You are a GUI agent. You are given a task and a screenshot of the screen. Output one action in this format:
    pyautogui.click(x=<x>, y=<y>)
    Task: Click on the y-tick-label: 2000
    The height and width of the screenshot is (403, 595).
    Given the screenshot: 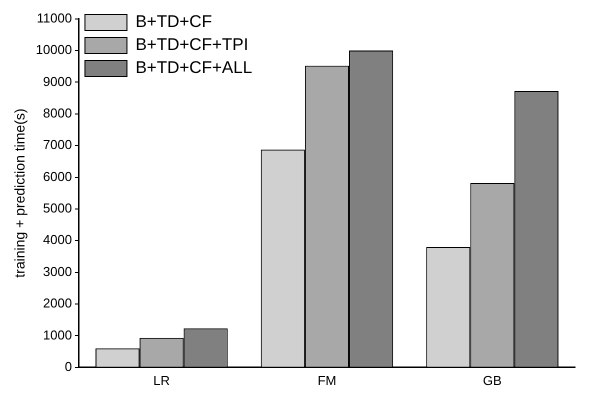 What is the action you would take?
    pyautogui.click(x=57, y=303)
    